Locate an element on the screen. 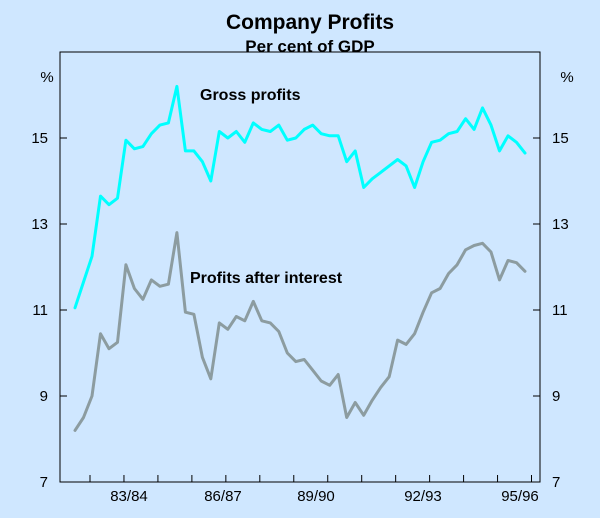 This screenshot has width=600, height=518. y-tick-label-right: 9 is located at coordinates (556, 396).